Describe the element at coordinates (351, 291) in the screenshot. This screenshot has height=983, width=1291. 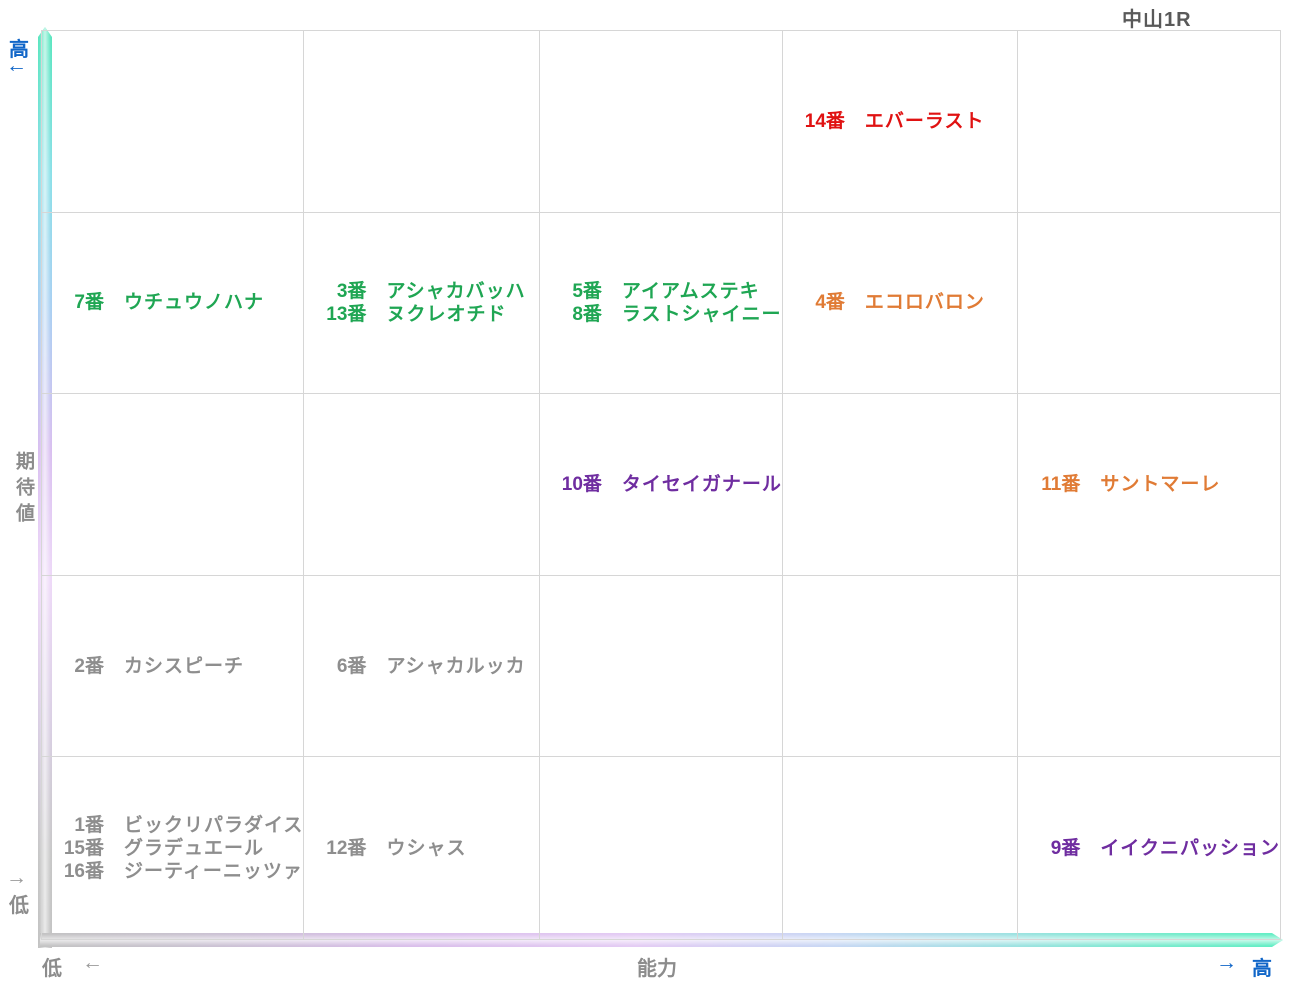
I see `horse-number: 3番` at that location.